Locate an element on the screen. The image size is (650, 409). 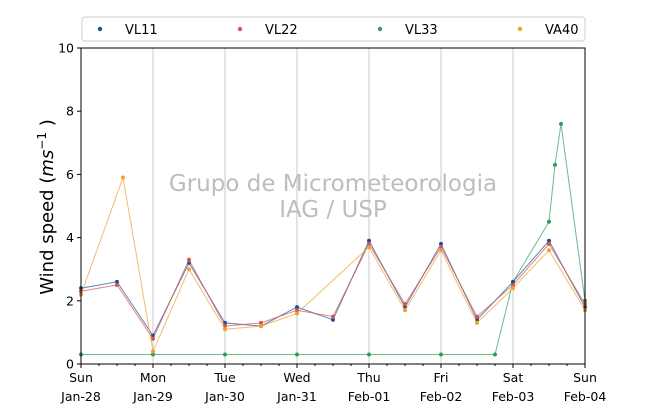
y-tick-label: 0 is located at coordinates (70, 364).